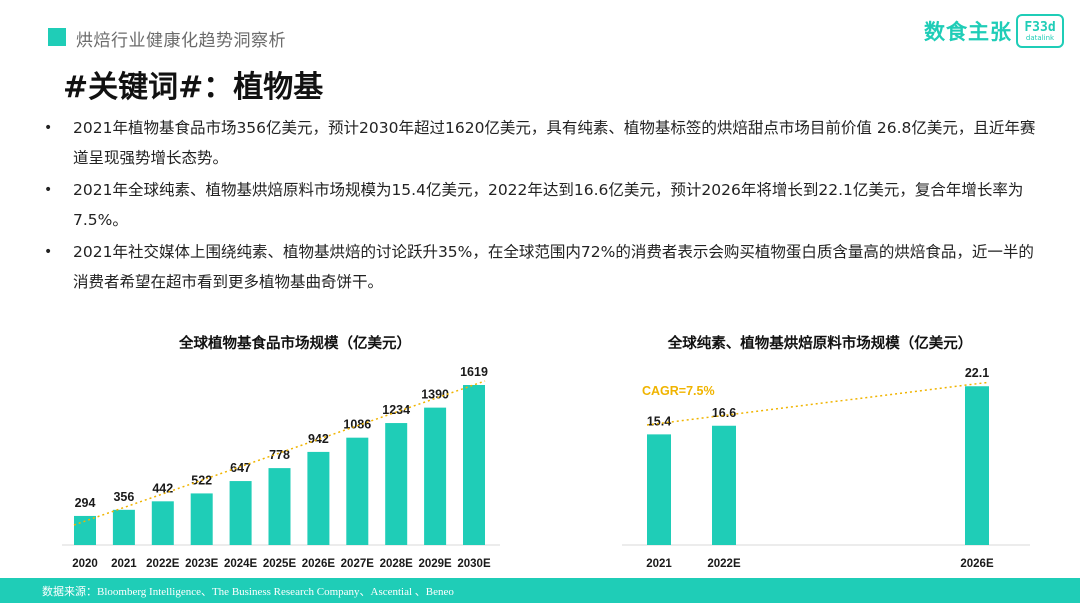 The width and height of the screenshot is (1080, 603). Describe the element at coordinates (724, 413) in the screenshot. I see `chart2-value-label: 16.6` at that location.